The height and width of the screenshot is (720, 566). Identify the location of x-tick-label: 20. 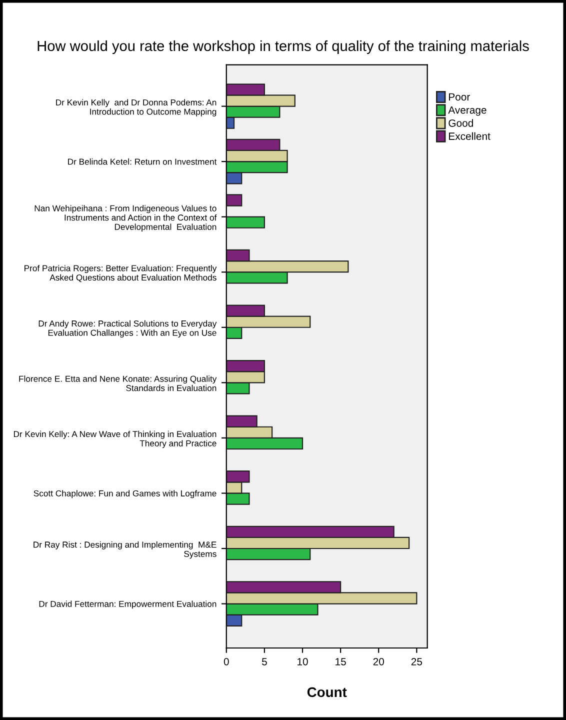
(378, 662).